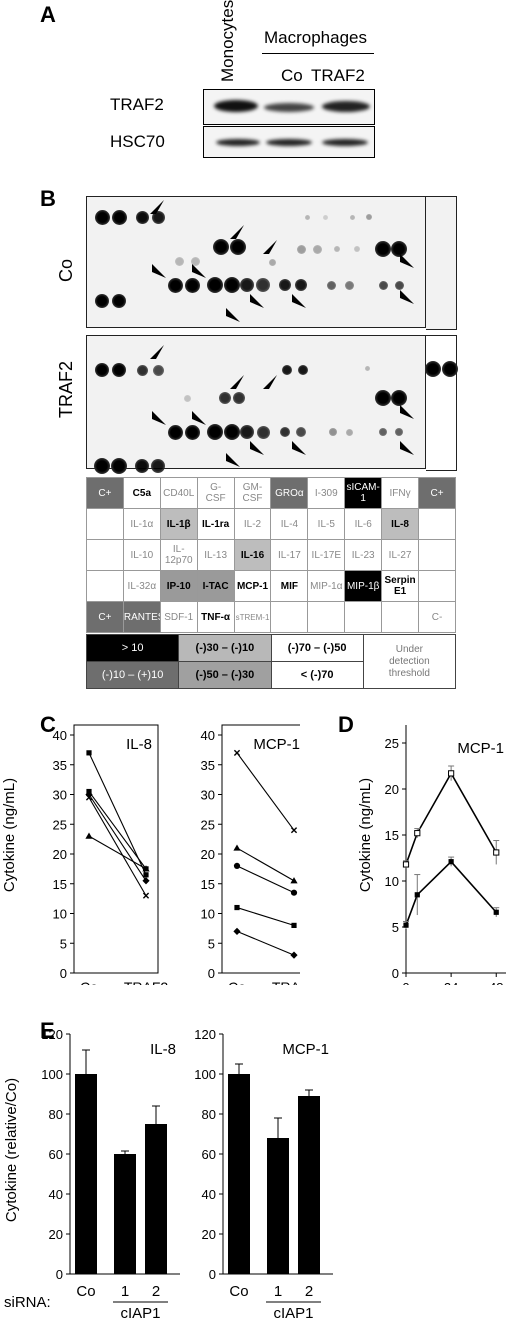  Describe the element at coordinates (225, 675) in the screenshot. I see `legend-cell-50-30: (-)50 – (-)30` at that location.